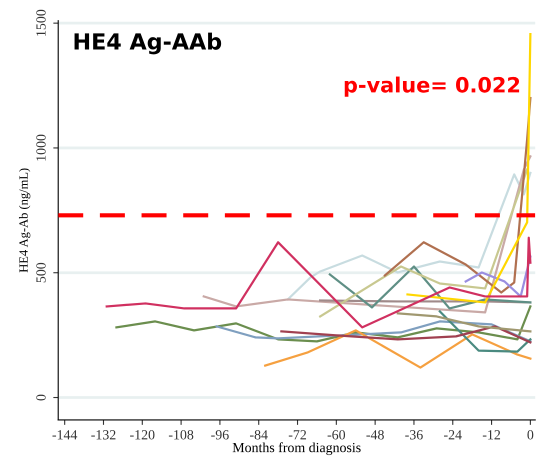 The height and width of the screenshot is (459, 539). I want to click on x-tick-label: -60, so click(337, 435).